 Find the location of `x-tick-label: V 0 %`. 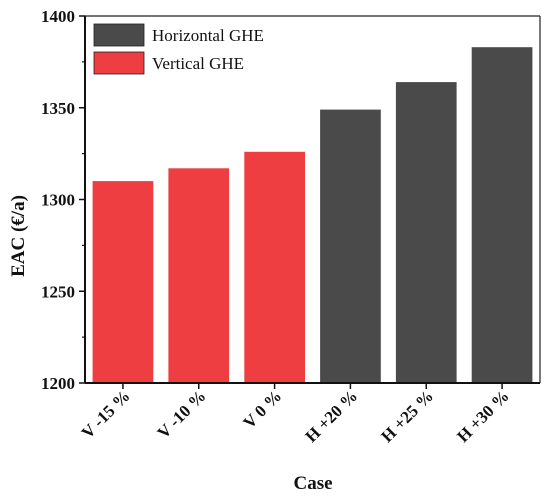

x-tick-label: V 0 % is located at coordinates (262, 409).